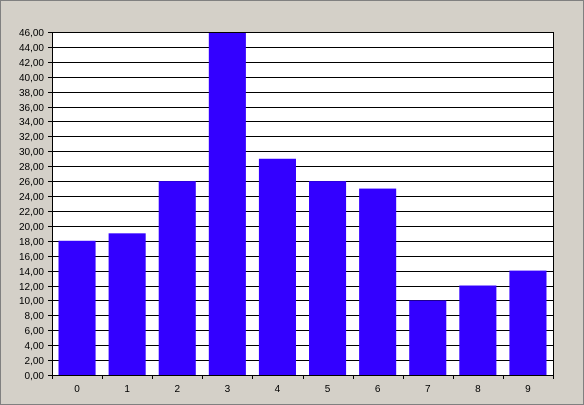 The width and height of the screenshot is (584, 405). Describe the element at coordinates (31, 197) in the screenshot. I see `y-tick-label: 24,00` at that location.